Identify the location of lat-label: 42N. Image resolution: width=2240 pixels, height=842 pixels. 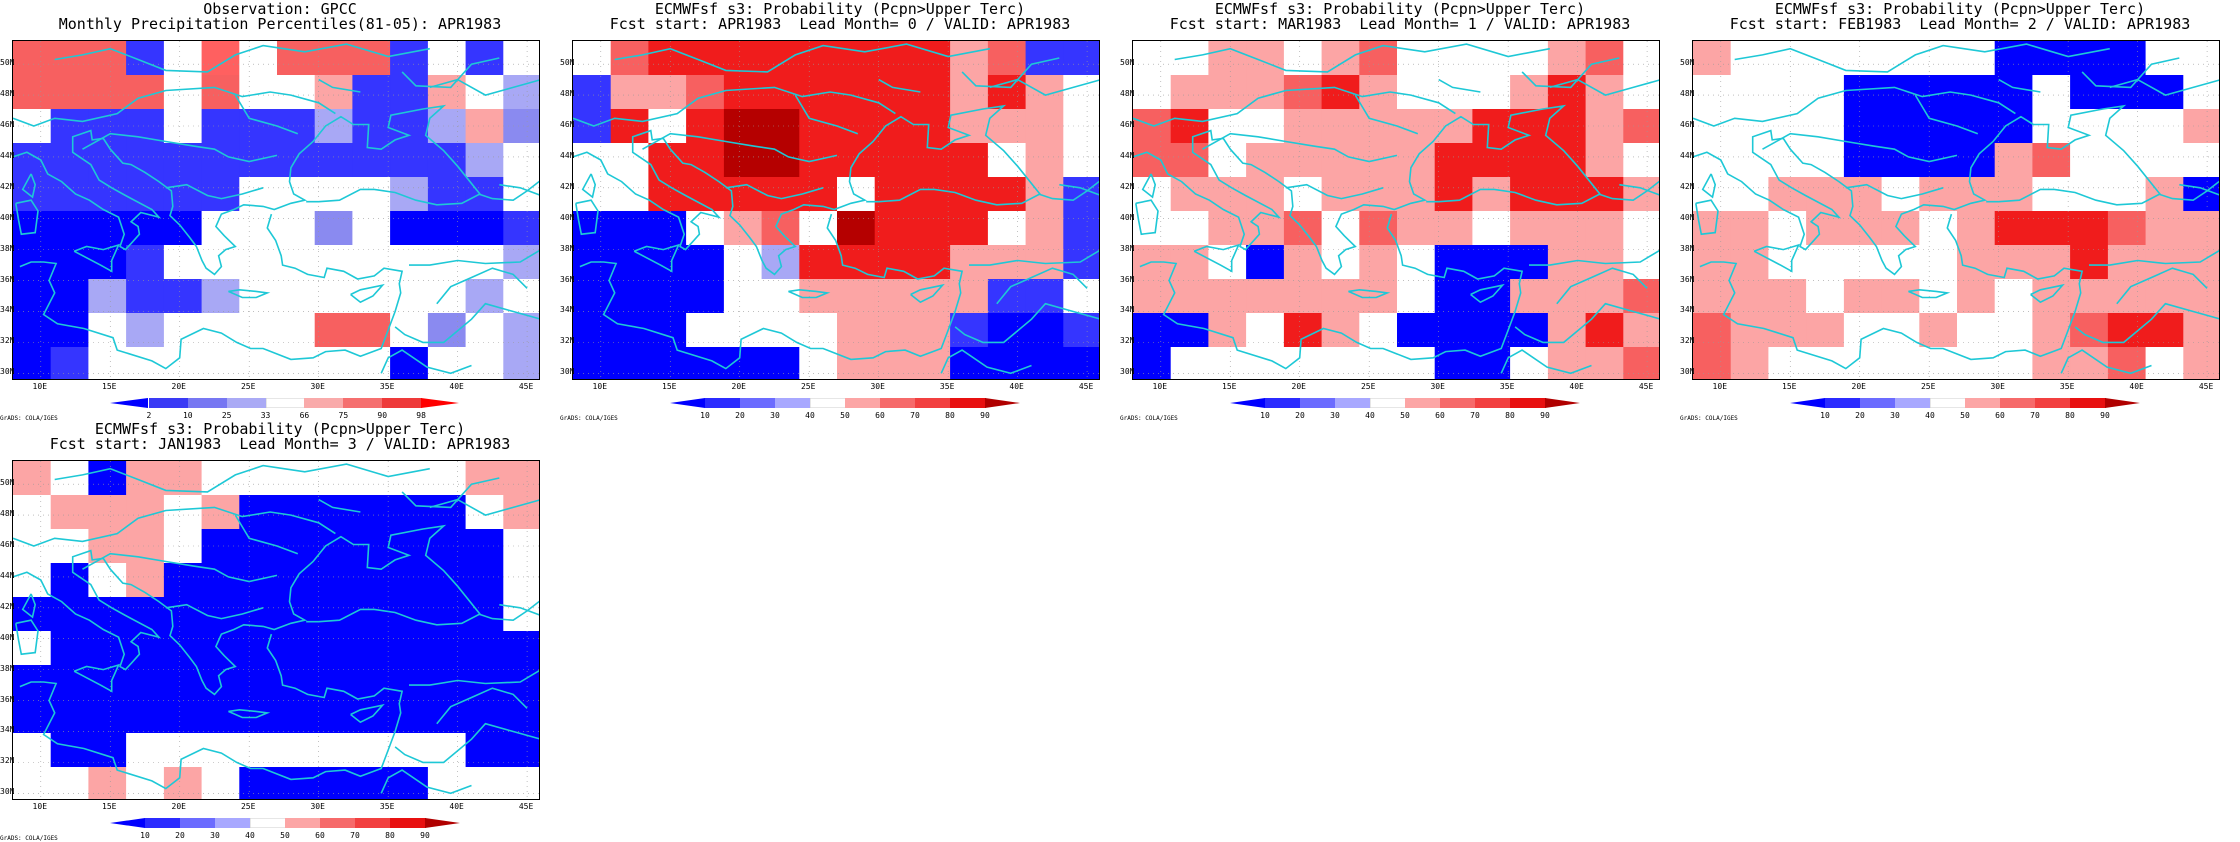
(7, 606).